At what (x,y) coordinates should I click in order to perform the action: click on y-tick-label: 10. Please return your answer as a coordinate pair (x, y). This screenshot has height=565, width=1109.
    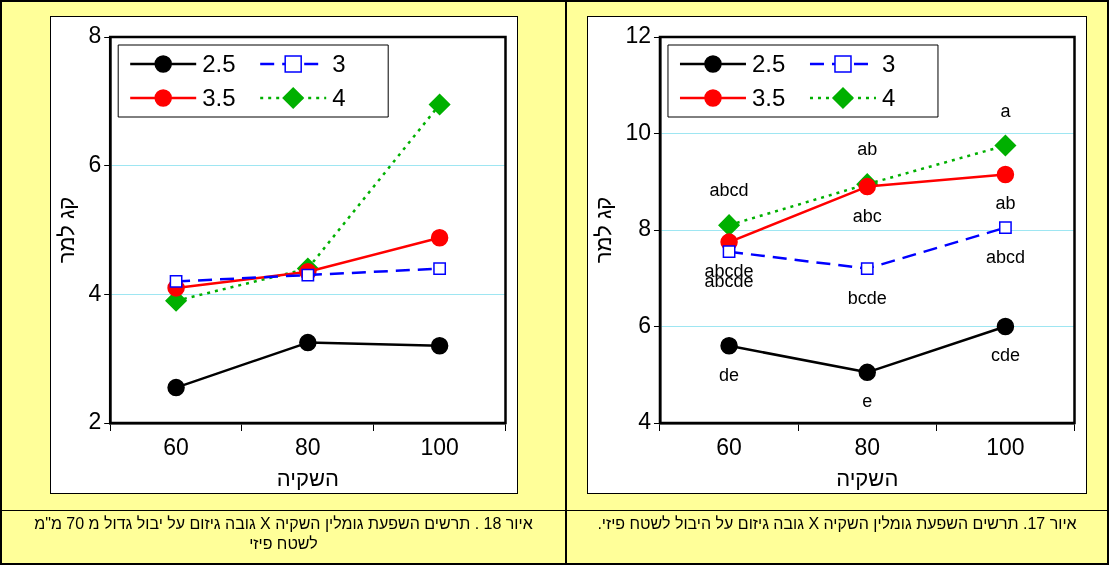
    Looking at the image, I should click on (638, 131).